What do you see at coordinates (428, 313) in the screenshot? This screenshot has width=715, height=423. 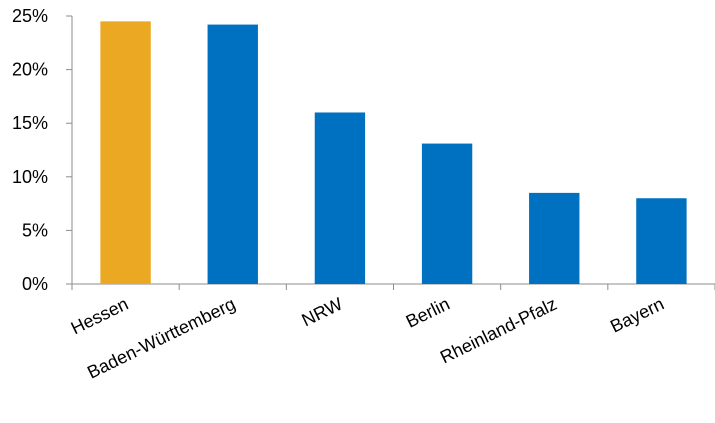 I see `x-category-label: Berlin` at bounding box center [428, 313].